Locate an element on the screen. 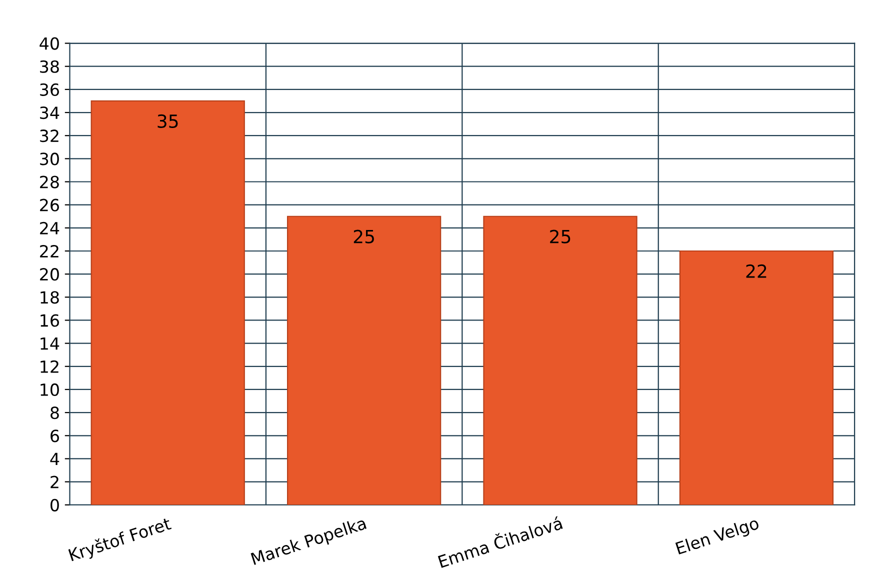 This screenshot has height=577, width=872. y-tick-label: 22 is located at coordinates (49, 251).